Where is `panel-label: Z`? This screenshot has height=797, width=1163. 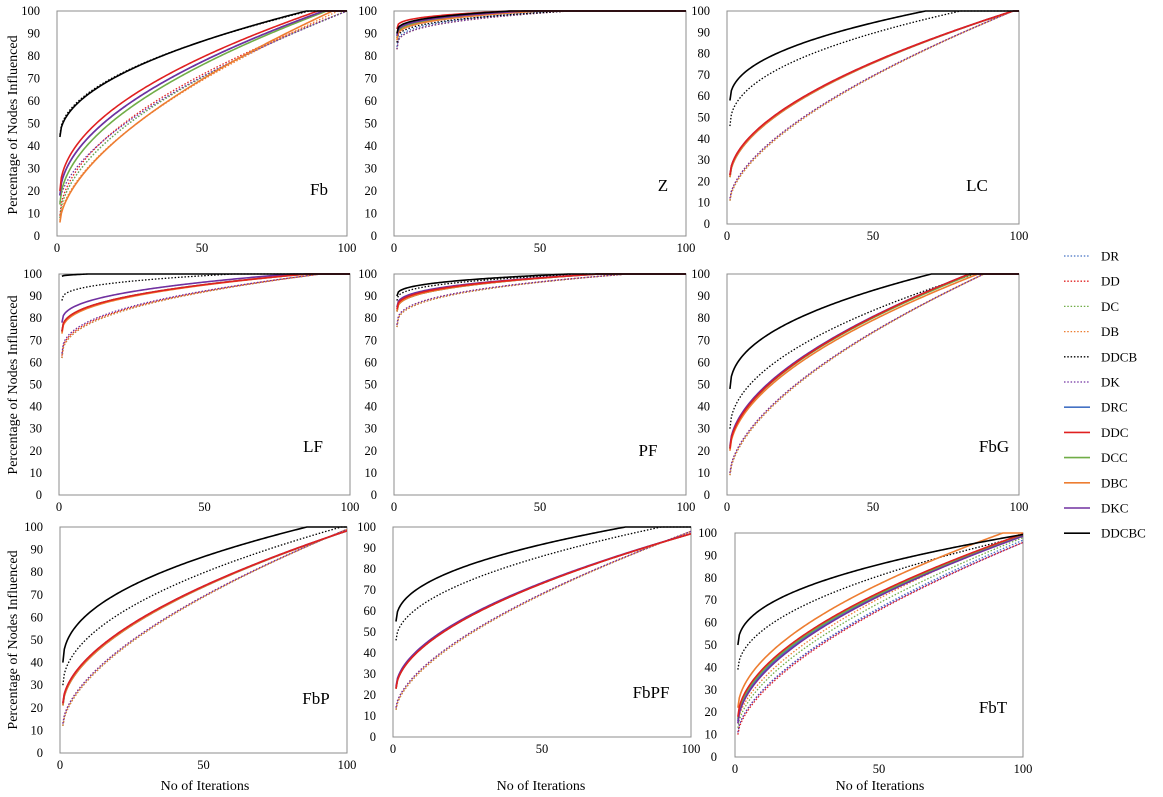
panel-label: Z is located at coordinates (663, 185).